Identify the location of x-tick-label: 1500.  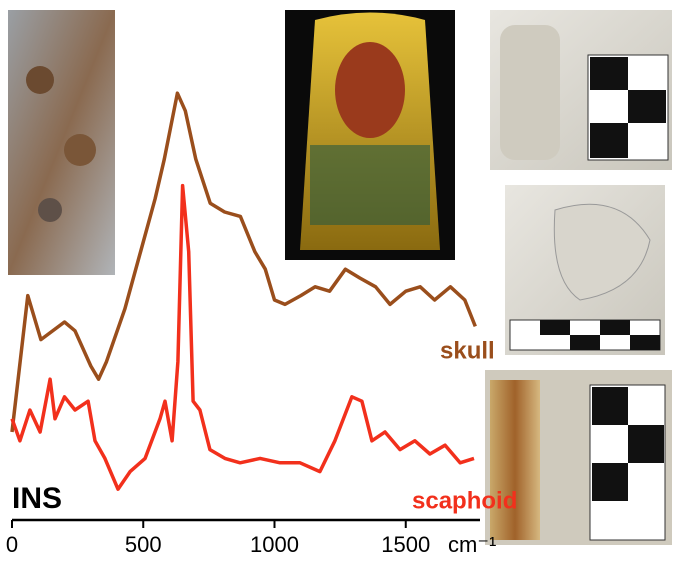
(405, 544).